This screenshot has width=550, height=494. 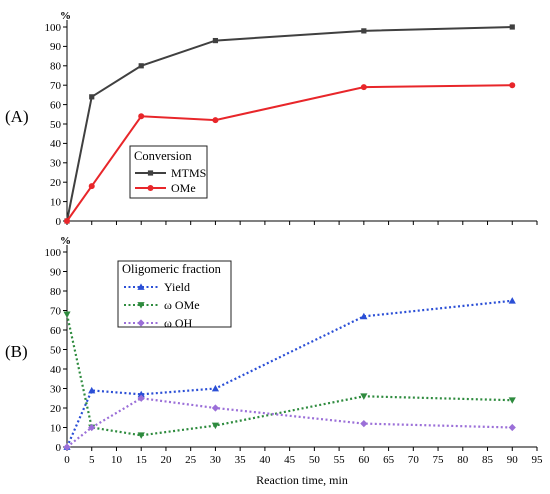 What do you see at coordinates (16, 351) in the screenshot?
I see `panel-label: (B)` at bounding box center [16, 351].